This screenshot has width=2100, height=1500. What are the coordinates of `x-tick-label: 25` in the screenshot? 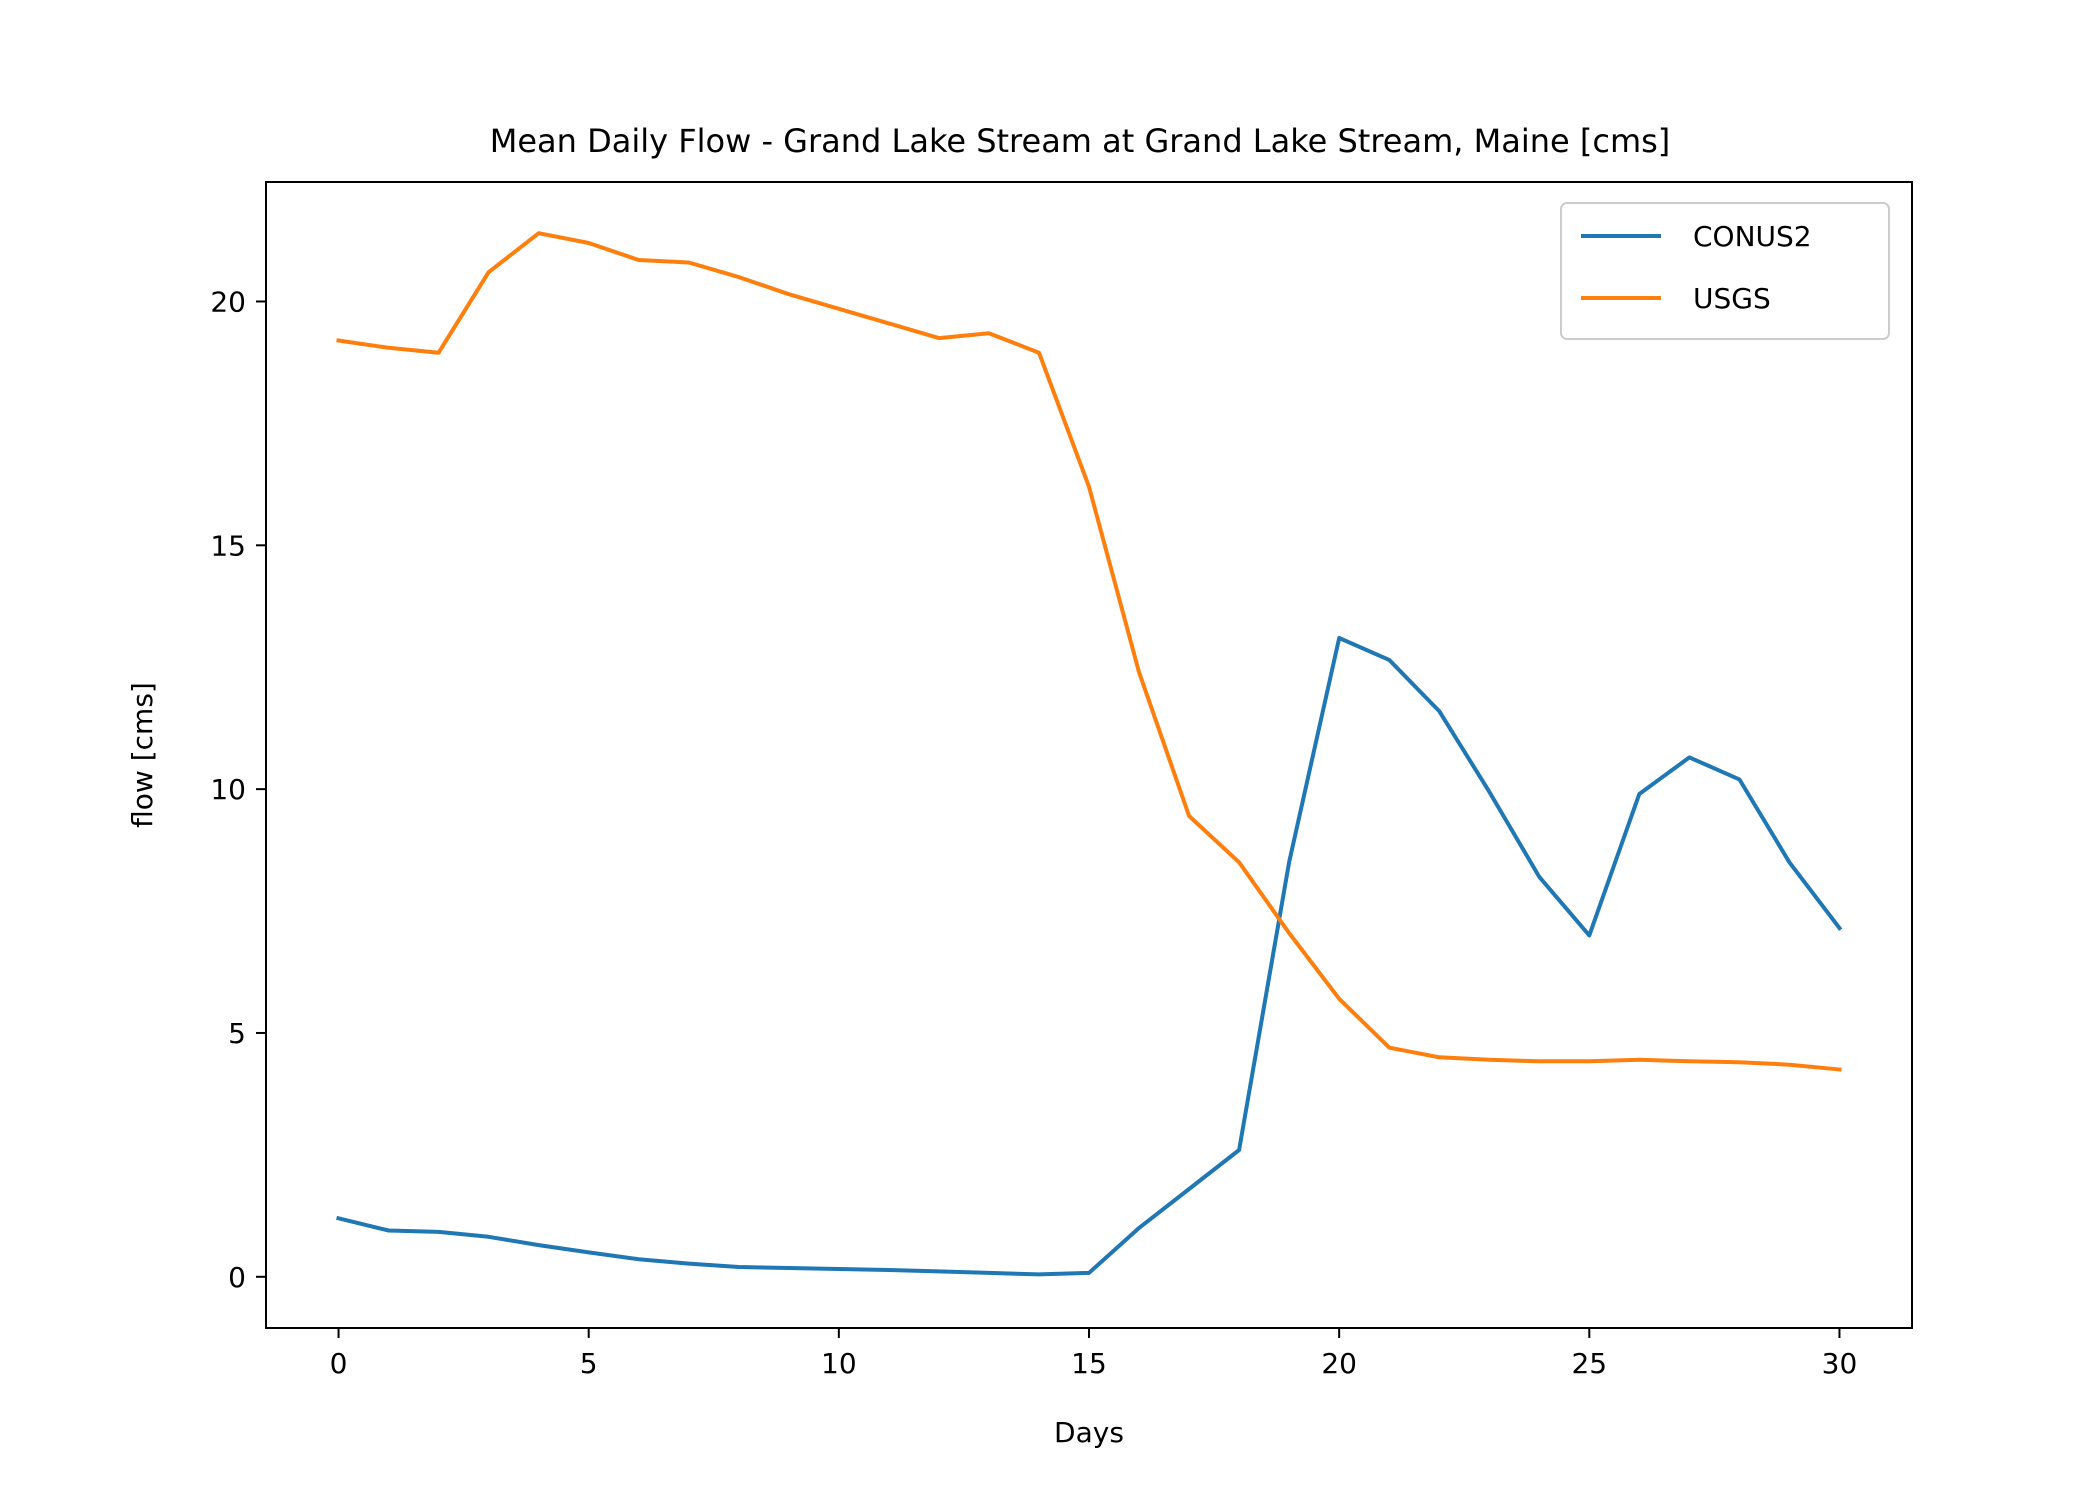 It's located at (1589, 1363).